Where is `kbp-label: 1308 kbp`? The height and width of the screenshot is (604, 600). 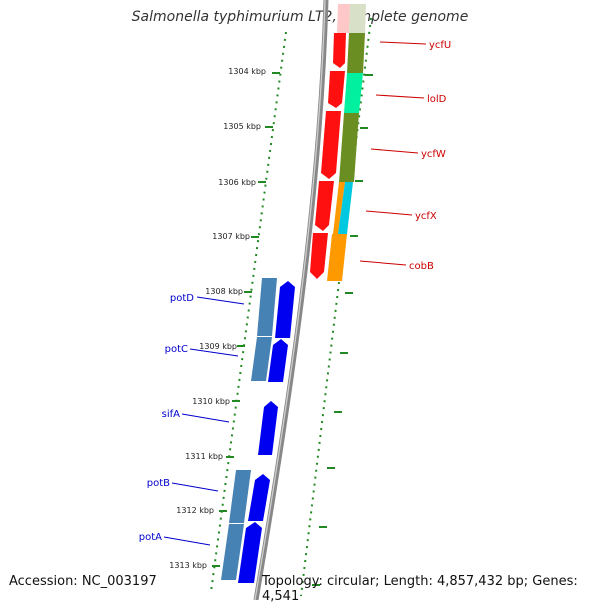
kbp-label: 1308 kbp is located at coordinates (224, 291).